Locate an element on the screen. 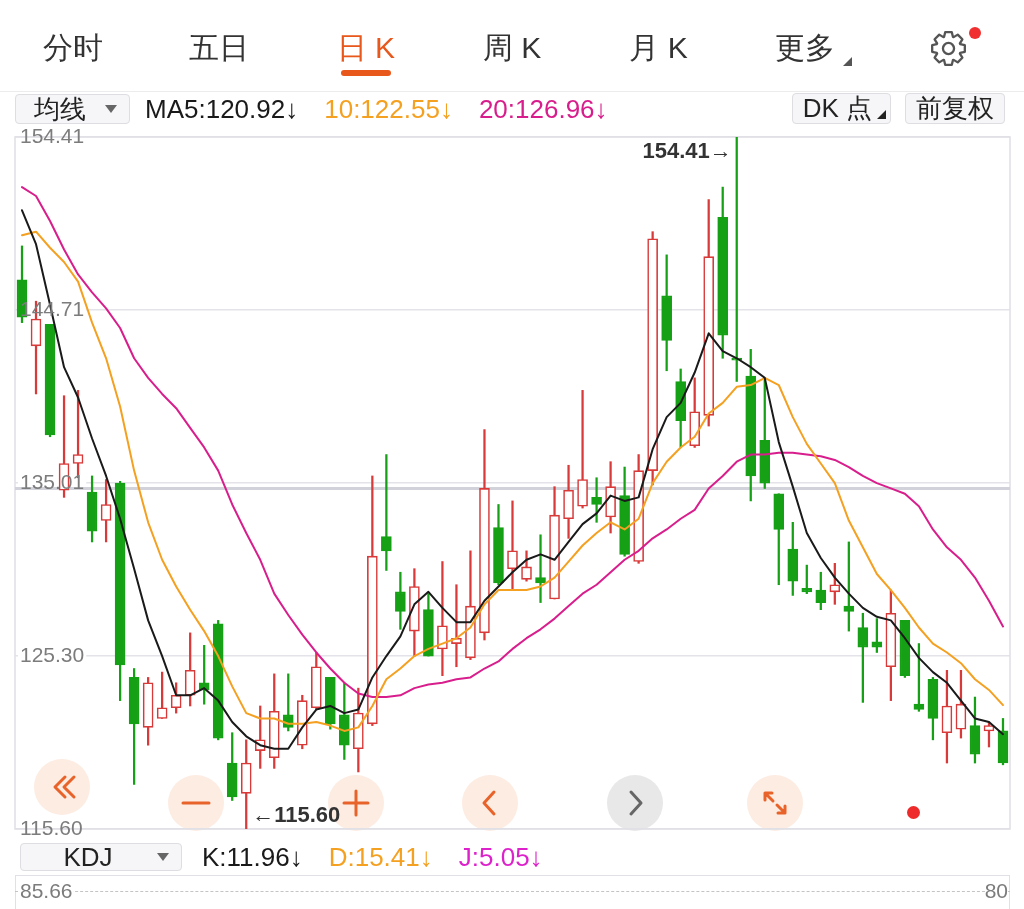 The width and height of the screenshot is (1024, 909). dropdown: 均线 is located at coordinates (72, 109).